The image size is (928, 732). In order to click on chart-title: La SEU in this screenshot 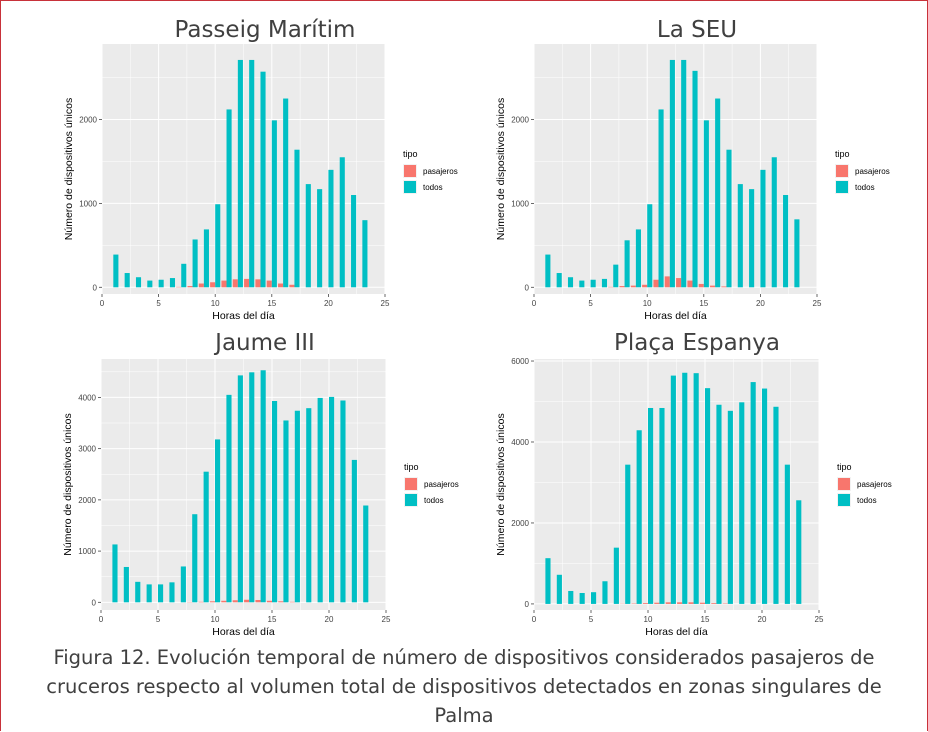, I will do `click(697, 30)`.